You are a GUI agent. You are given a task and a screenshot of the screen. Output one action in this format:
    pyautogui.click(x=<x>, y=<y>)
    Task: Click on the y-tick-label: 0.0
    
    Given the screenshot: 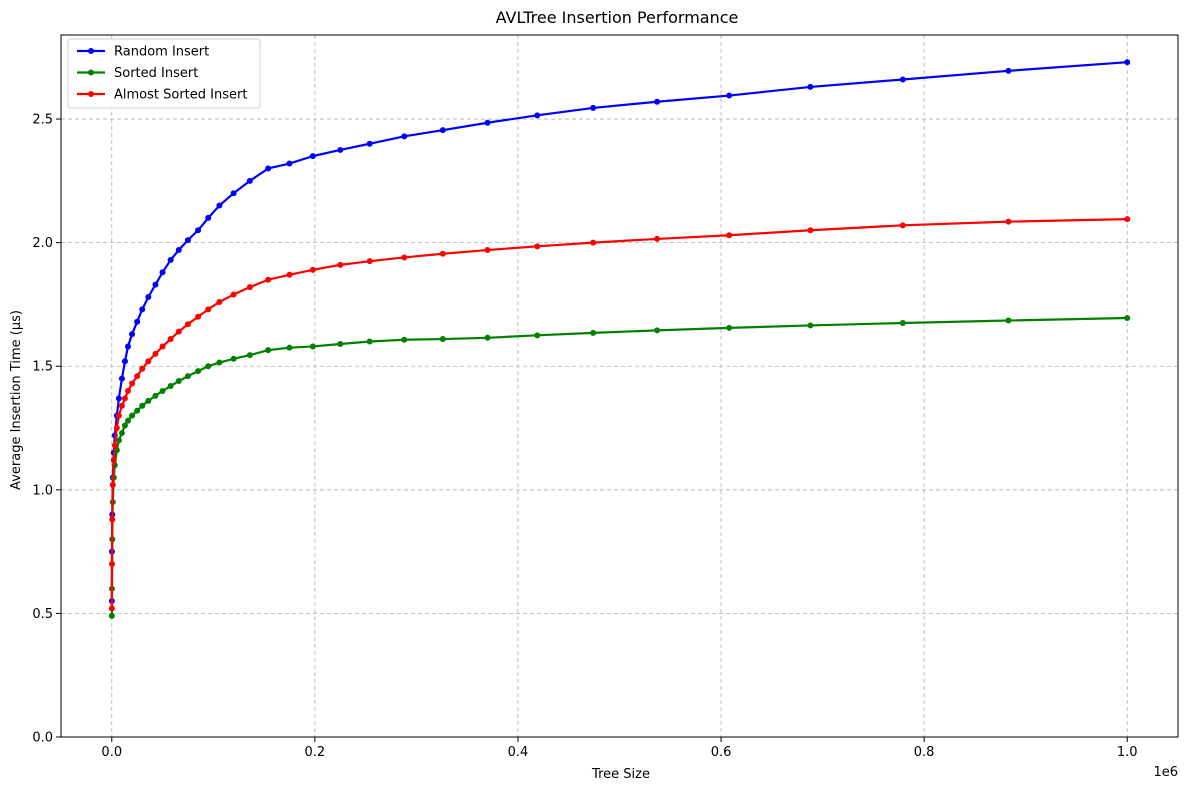 What is the action you would take?
    pyautogui.click(x=42, y=738)
    